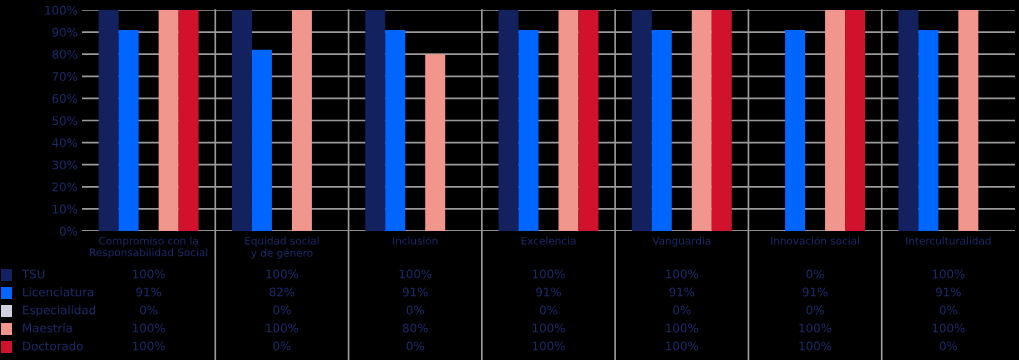 The image size is (1019, 360). Describe the element at coordinates (47, 327) in the screenshot. I see `legend-label: Maestría` at that location.